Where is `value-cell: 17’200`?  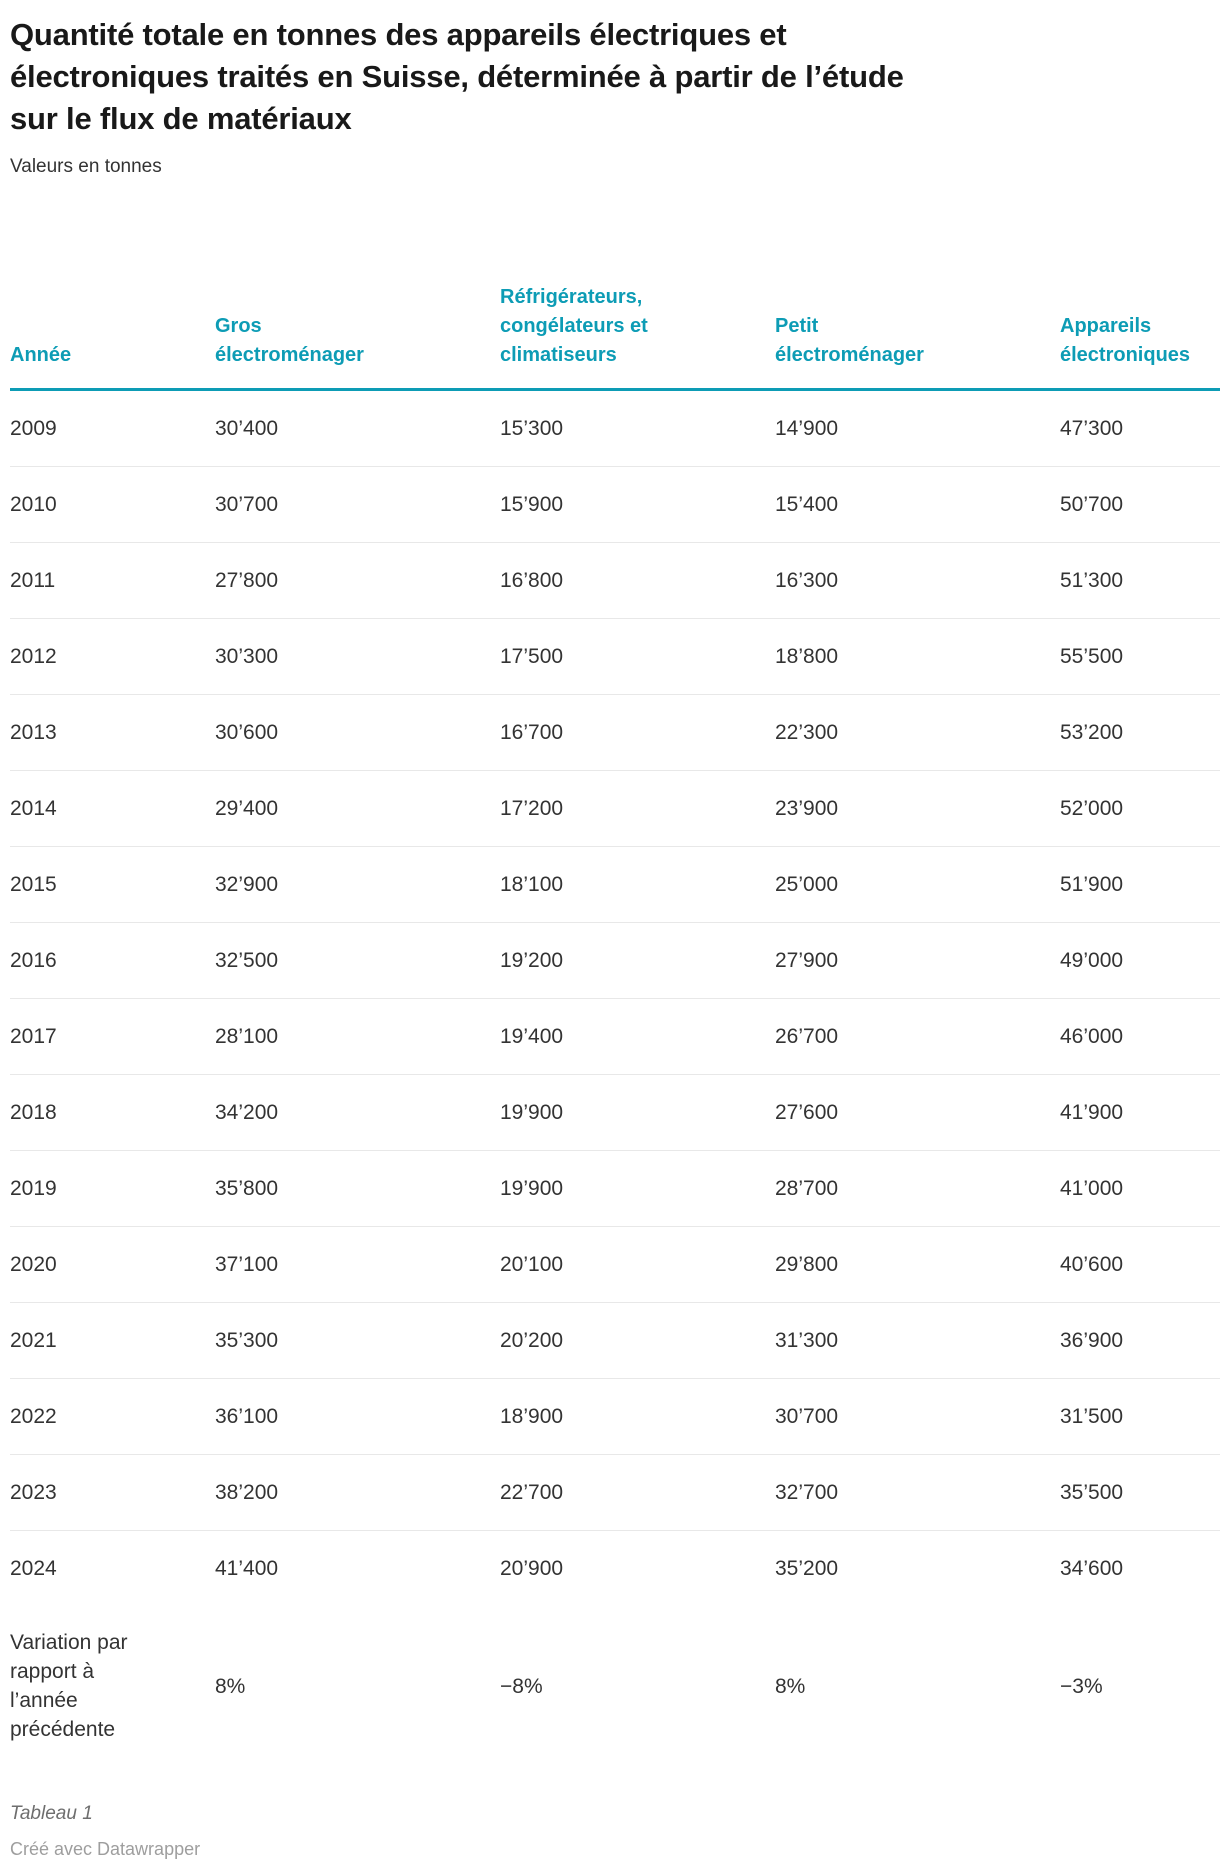 value-cell: 17’200 is located at coordinates (637, 808).